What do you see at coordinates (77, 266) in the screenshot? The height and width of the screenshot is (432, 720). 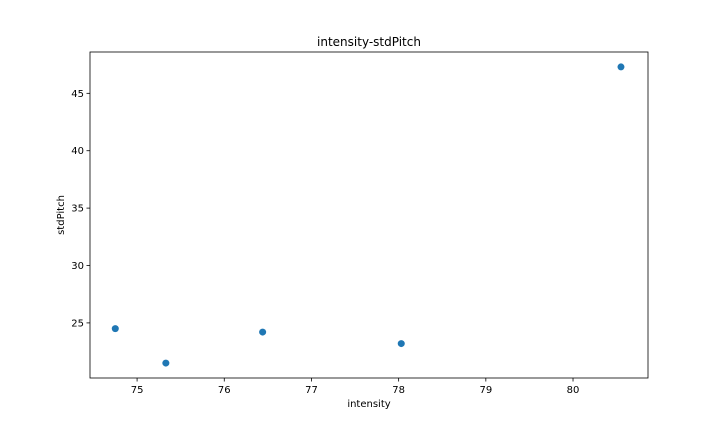 I see `y-tick-label: 30` at bounding box center [77, 266].